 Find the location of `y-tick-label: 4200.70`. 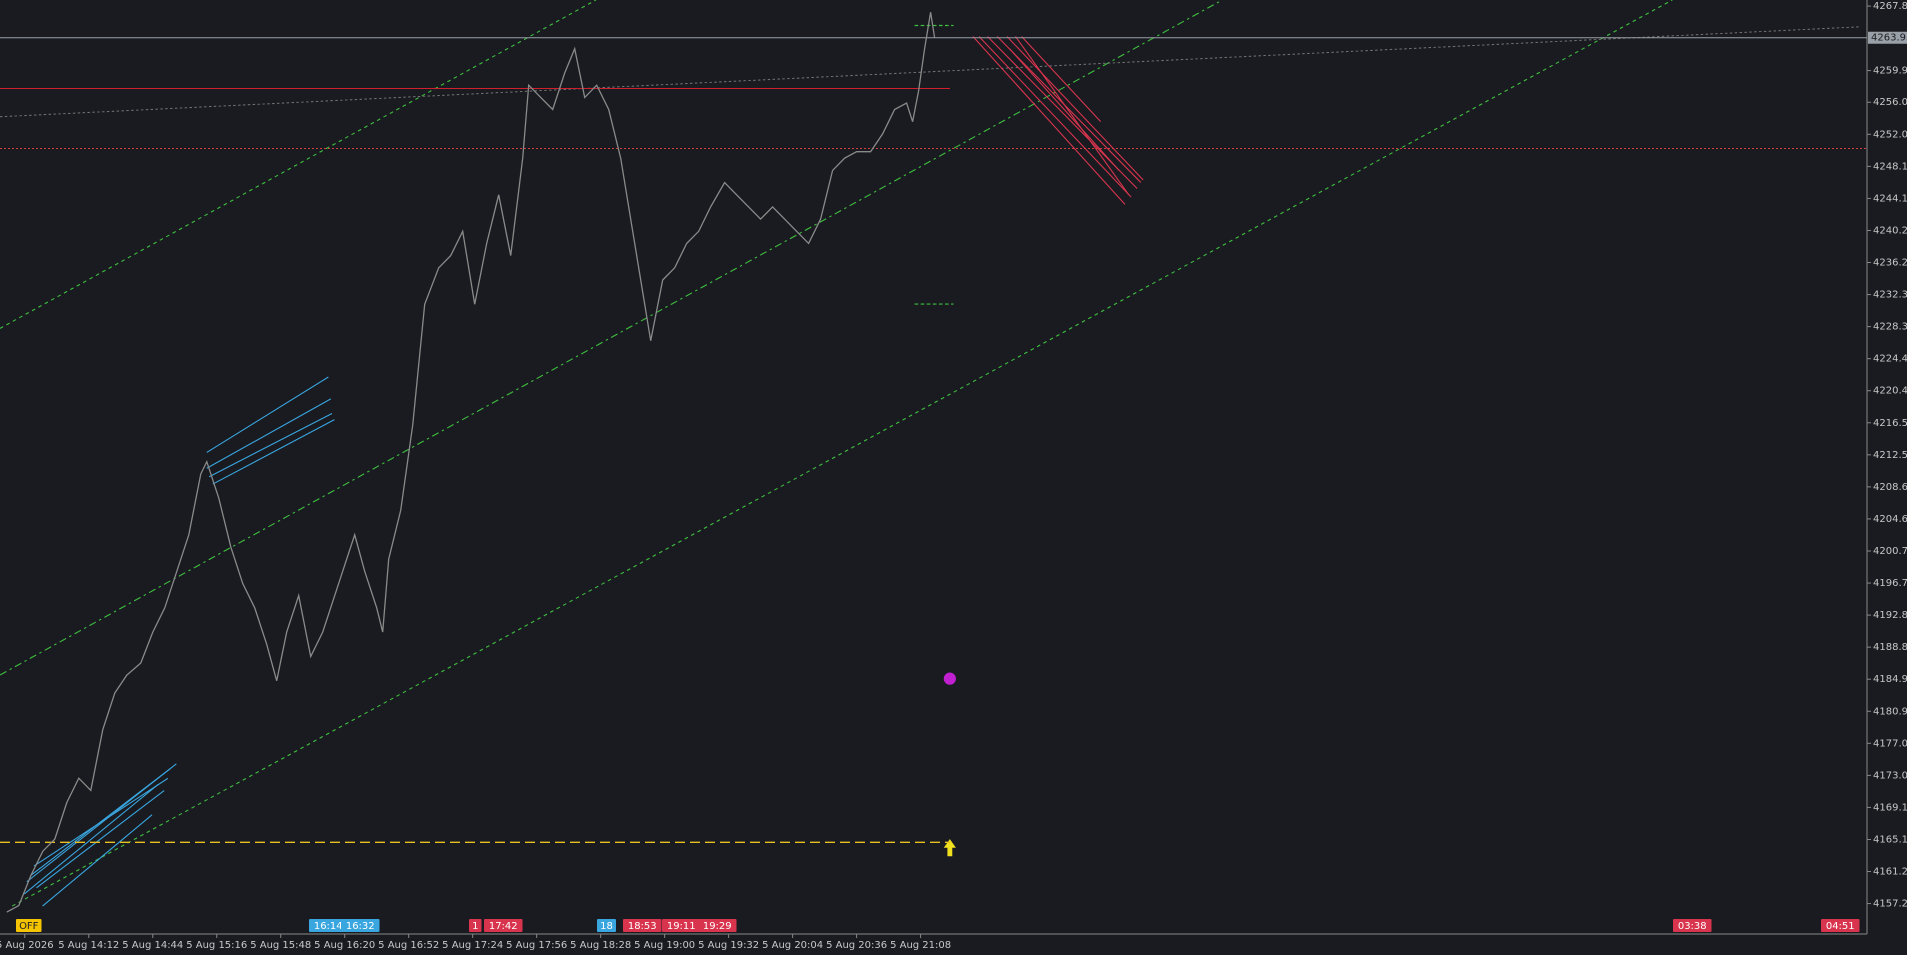

y-tick-label: 4200.70 is located at coordinates (1890, 551).